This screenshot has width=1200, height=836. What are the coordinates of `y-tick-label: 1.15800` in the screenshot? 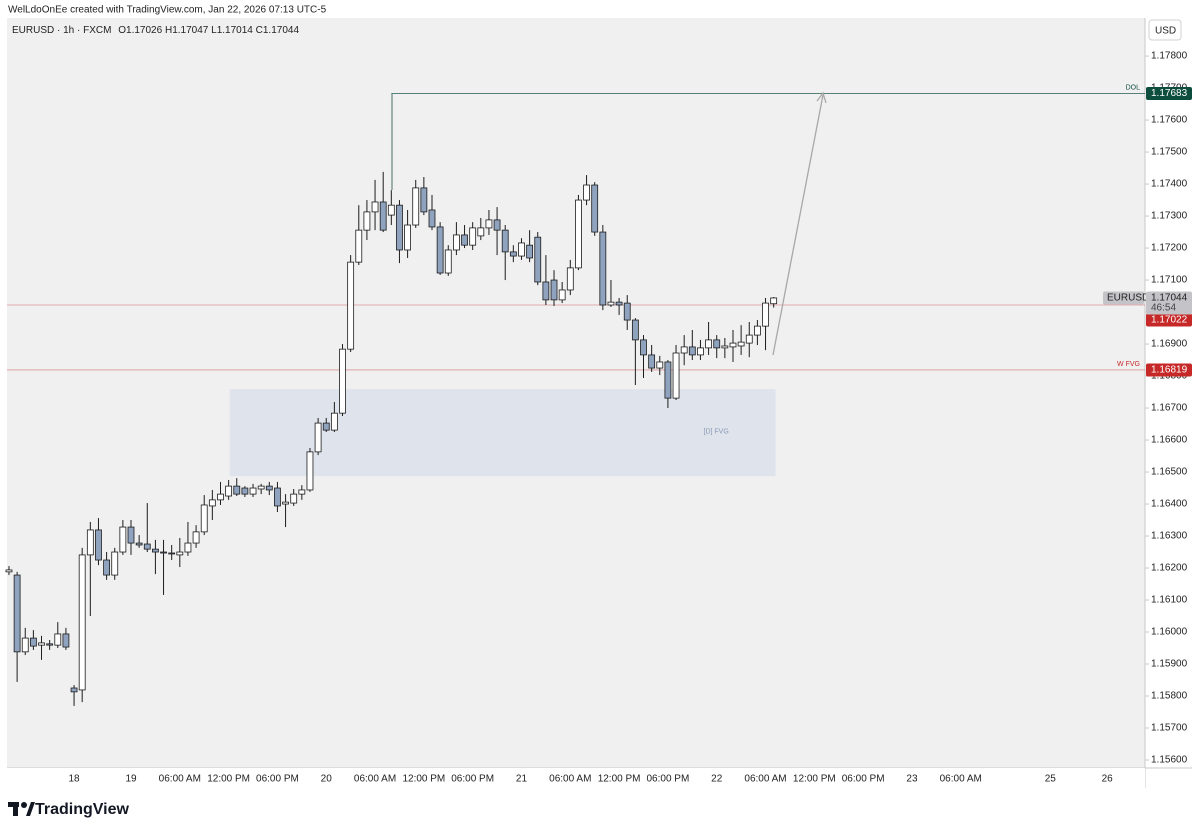 It's located at (1169, 696).